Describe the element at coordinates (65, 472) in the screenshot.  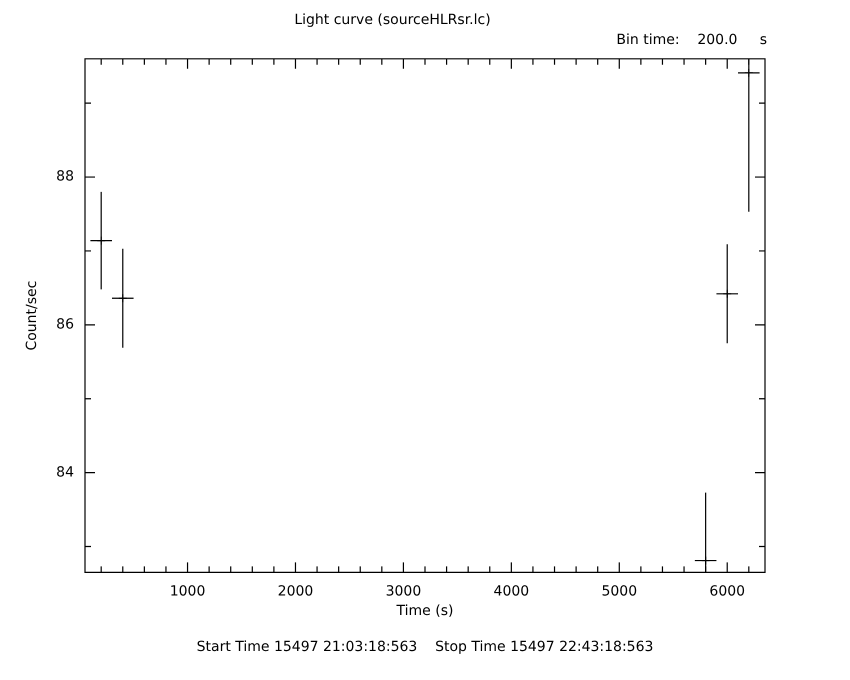
I see `y-tick-label: 84` at that location.